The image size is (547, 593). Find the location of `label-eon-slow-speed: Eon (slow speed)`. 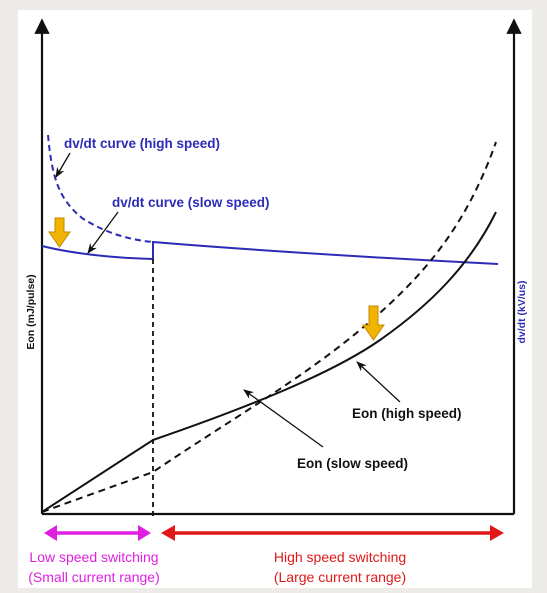

label-eon-slow-speed: Eon (slow speed) is located at coordinates (352, 463).